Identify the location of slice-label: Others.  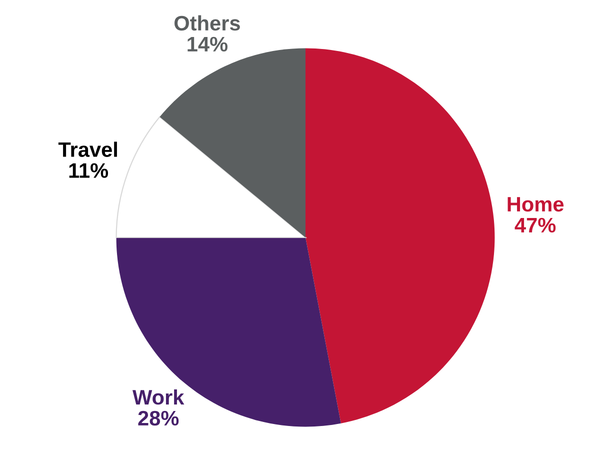
(207, 23).